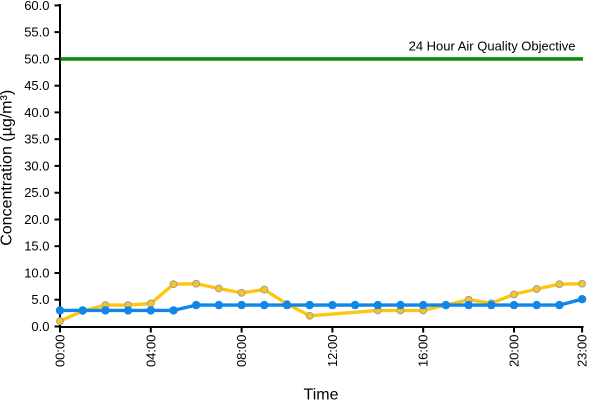 The height and width of the screenshot is (405, 600). Describe the element at coordinates (40, 326) in the screenshot. I see `svg-text: 0.0` at that location.